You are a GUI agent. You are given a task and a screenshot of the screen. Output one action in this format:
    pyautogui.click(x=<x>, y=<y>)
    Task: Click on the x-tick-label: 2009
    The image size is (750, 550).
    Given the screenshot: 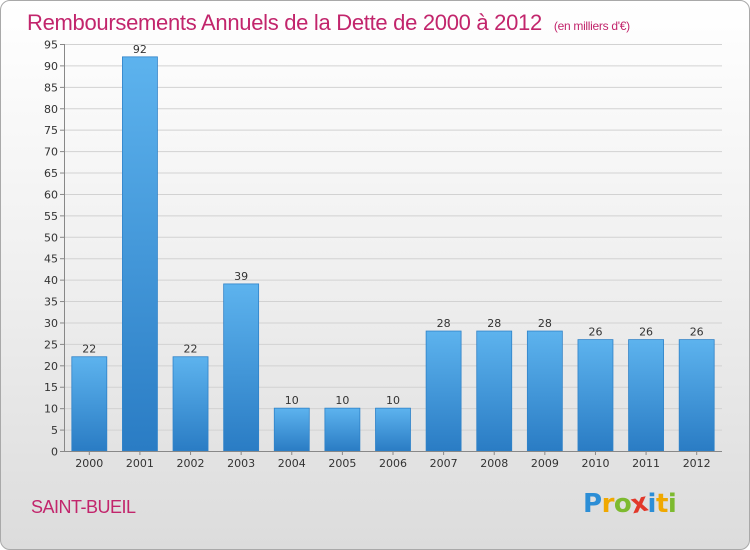 What is the action you would take?
    pyautogui.click(x=545, y=463)
    